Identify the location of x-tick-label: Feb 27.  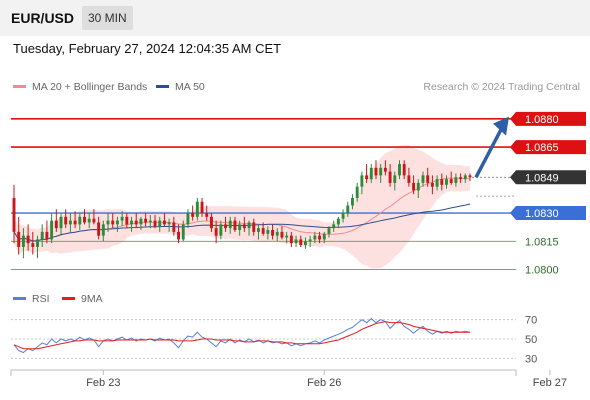
(550, 383).